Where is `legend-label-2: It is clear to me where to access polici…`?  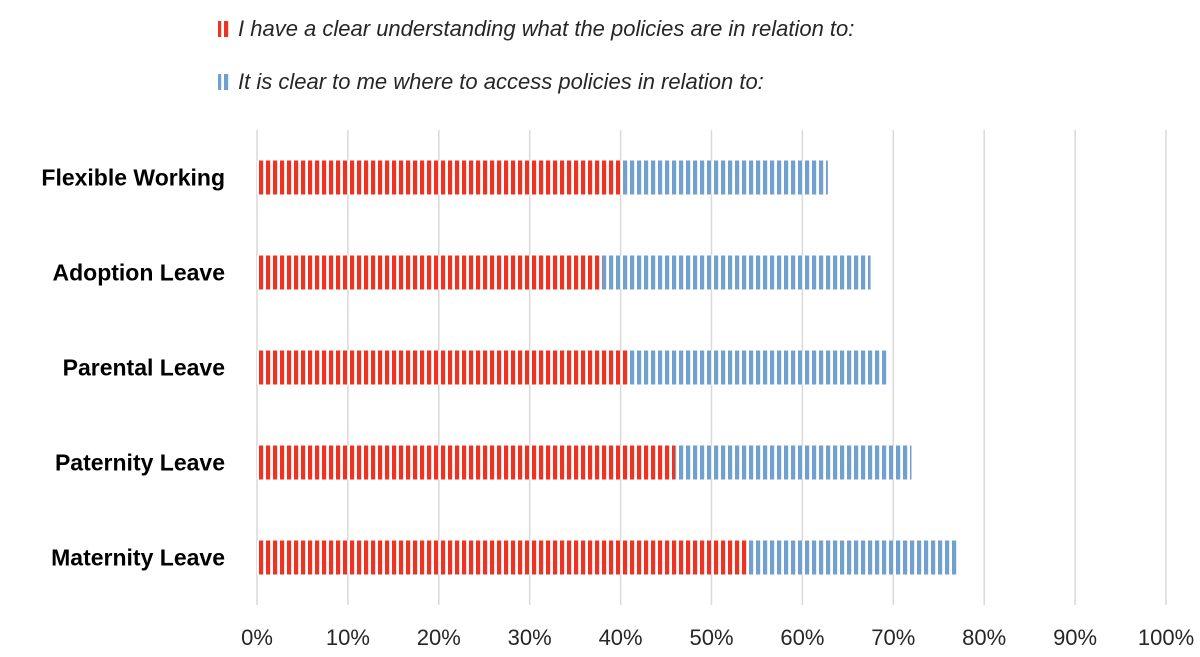 legend-label-2: It is clear to me where to access polici… is located at coordinates (501, 81).